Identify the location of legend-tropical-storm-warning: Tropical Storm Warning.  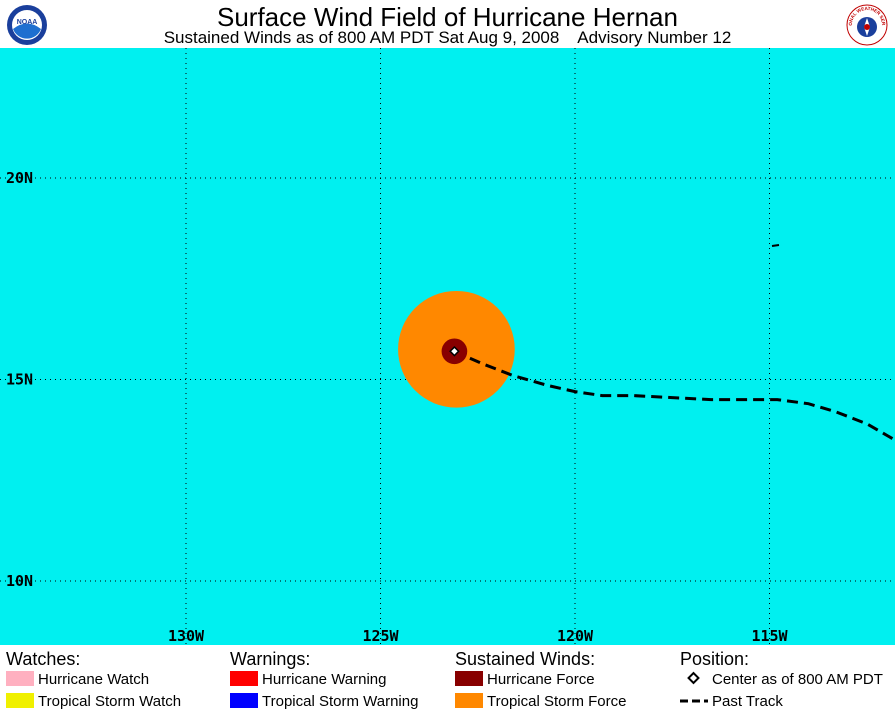
(324, 702).